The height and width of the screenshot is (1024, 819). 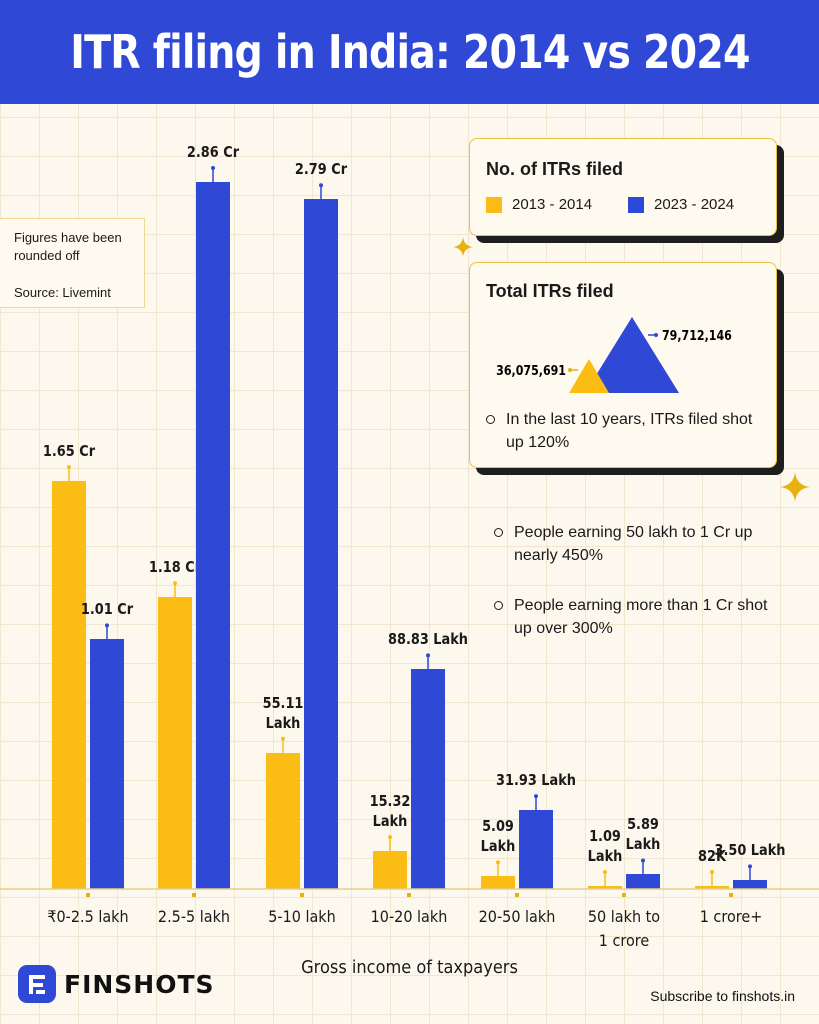 What do you see at coordinates (213, 152) in the screenshot?
I see `data-label-2024: 2.86 Cr` at bounding box center [213, 152].